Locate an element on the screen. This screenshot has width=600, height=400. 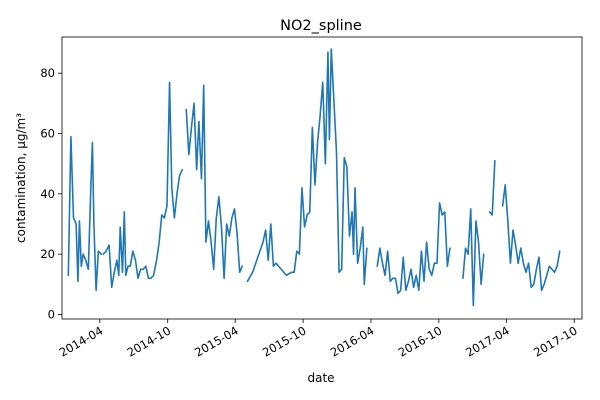
y-tick-label: 40 is located at coordinates (47, 194).